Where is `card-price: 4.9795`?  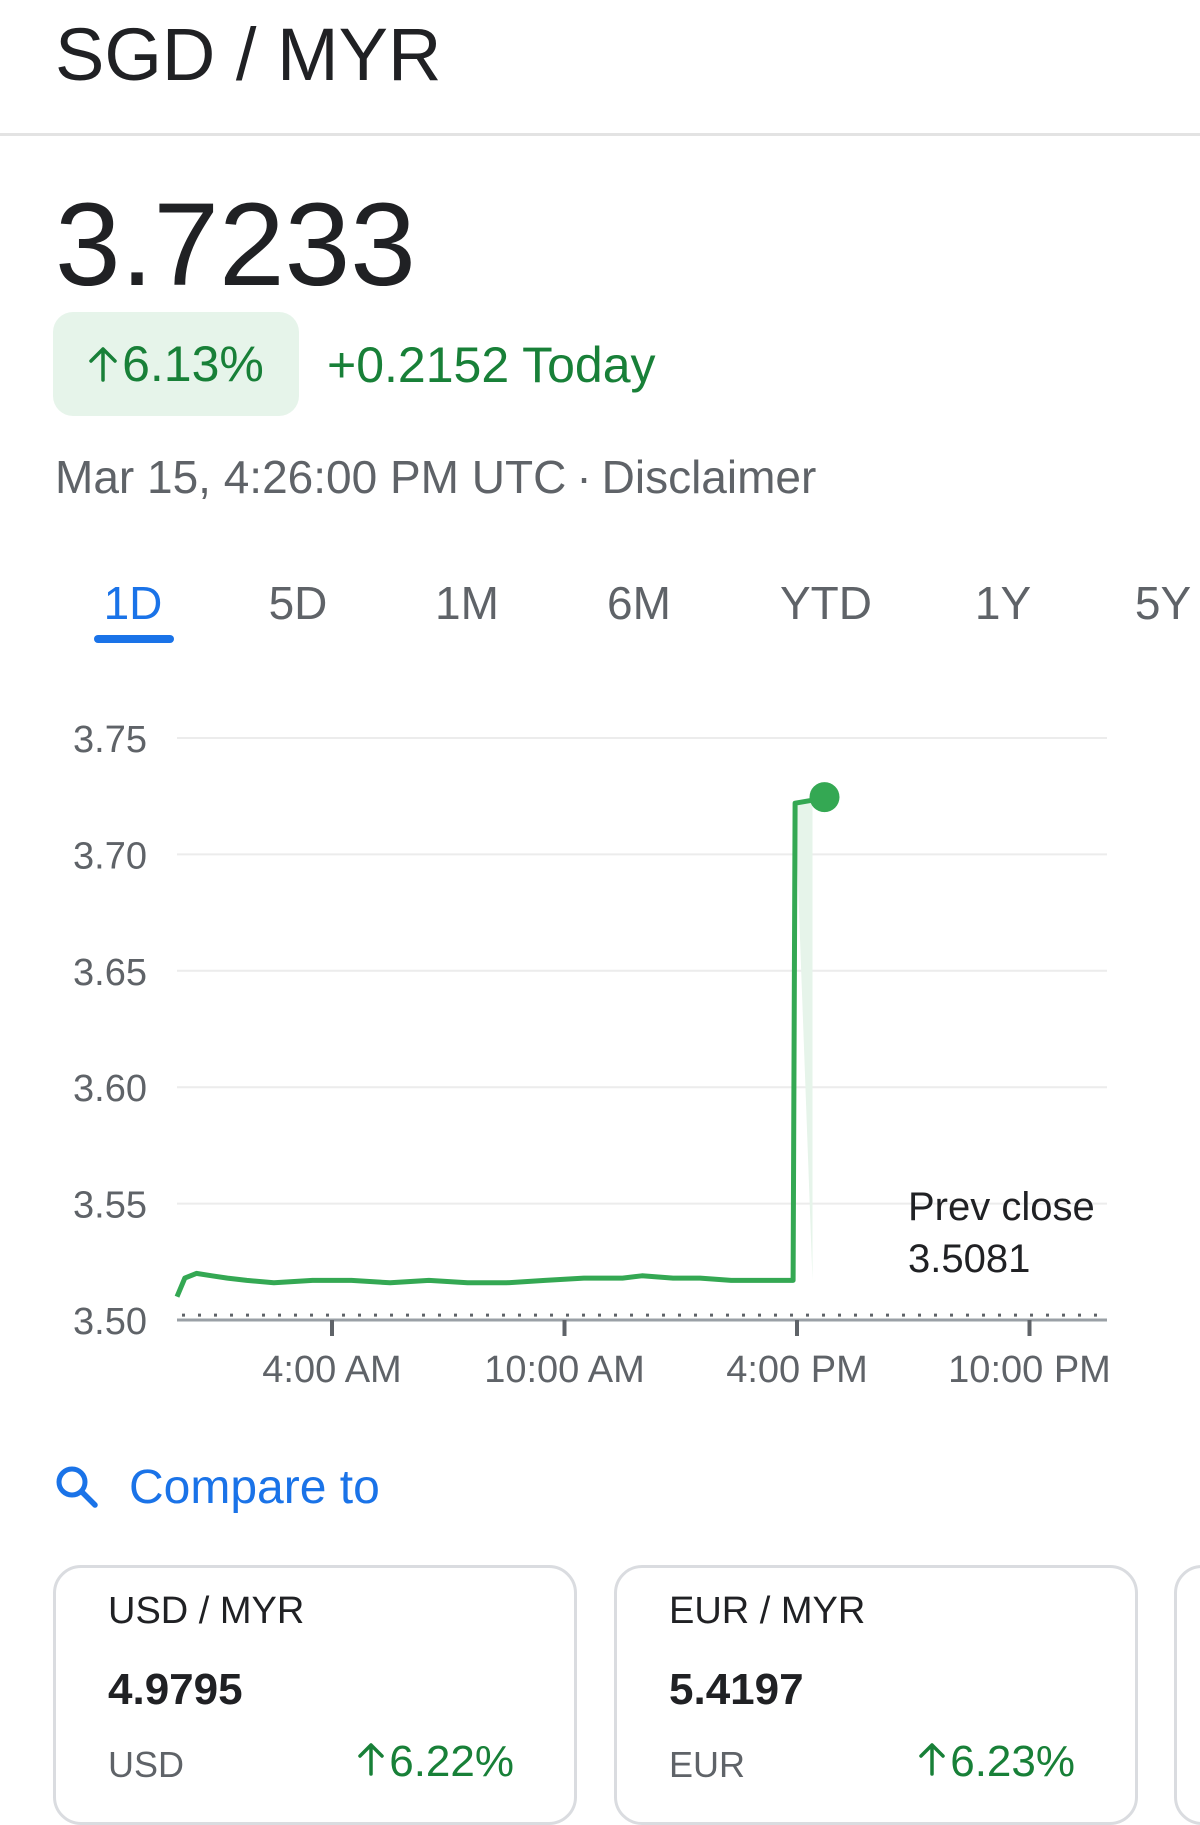
card-price: 4.9795 is located at coordinates (175, 1689).